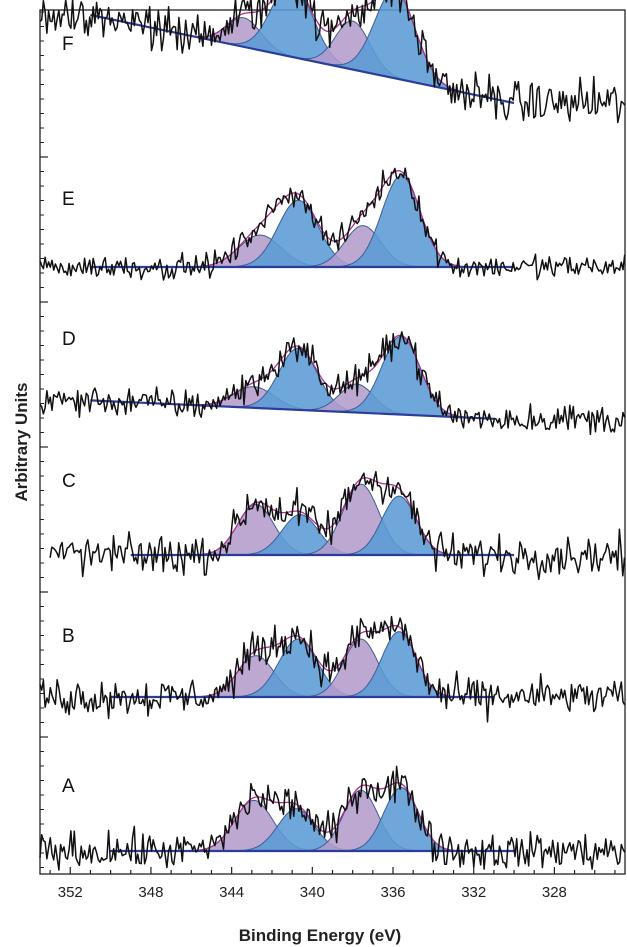 The image size is (627, 947). I want to click on panel-B: B, so click(332, 669).